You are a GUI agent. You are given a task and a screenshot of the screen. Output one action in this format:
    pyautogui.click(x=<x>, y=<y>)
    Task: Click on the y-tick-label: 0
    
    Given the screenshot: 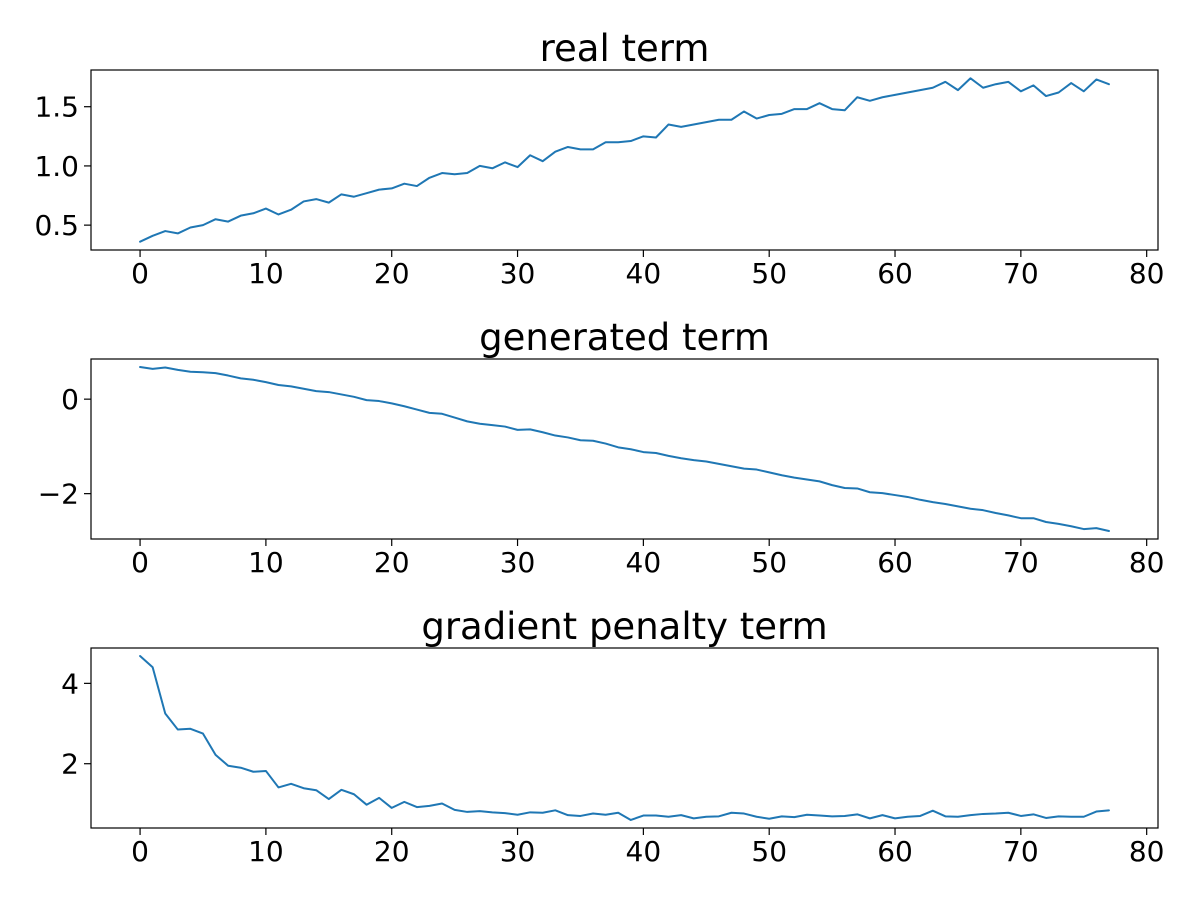 What is the action you would take?
    pyautogui.click(x=70, y=399)
    